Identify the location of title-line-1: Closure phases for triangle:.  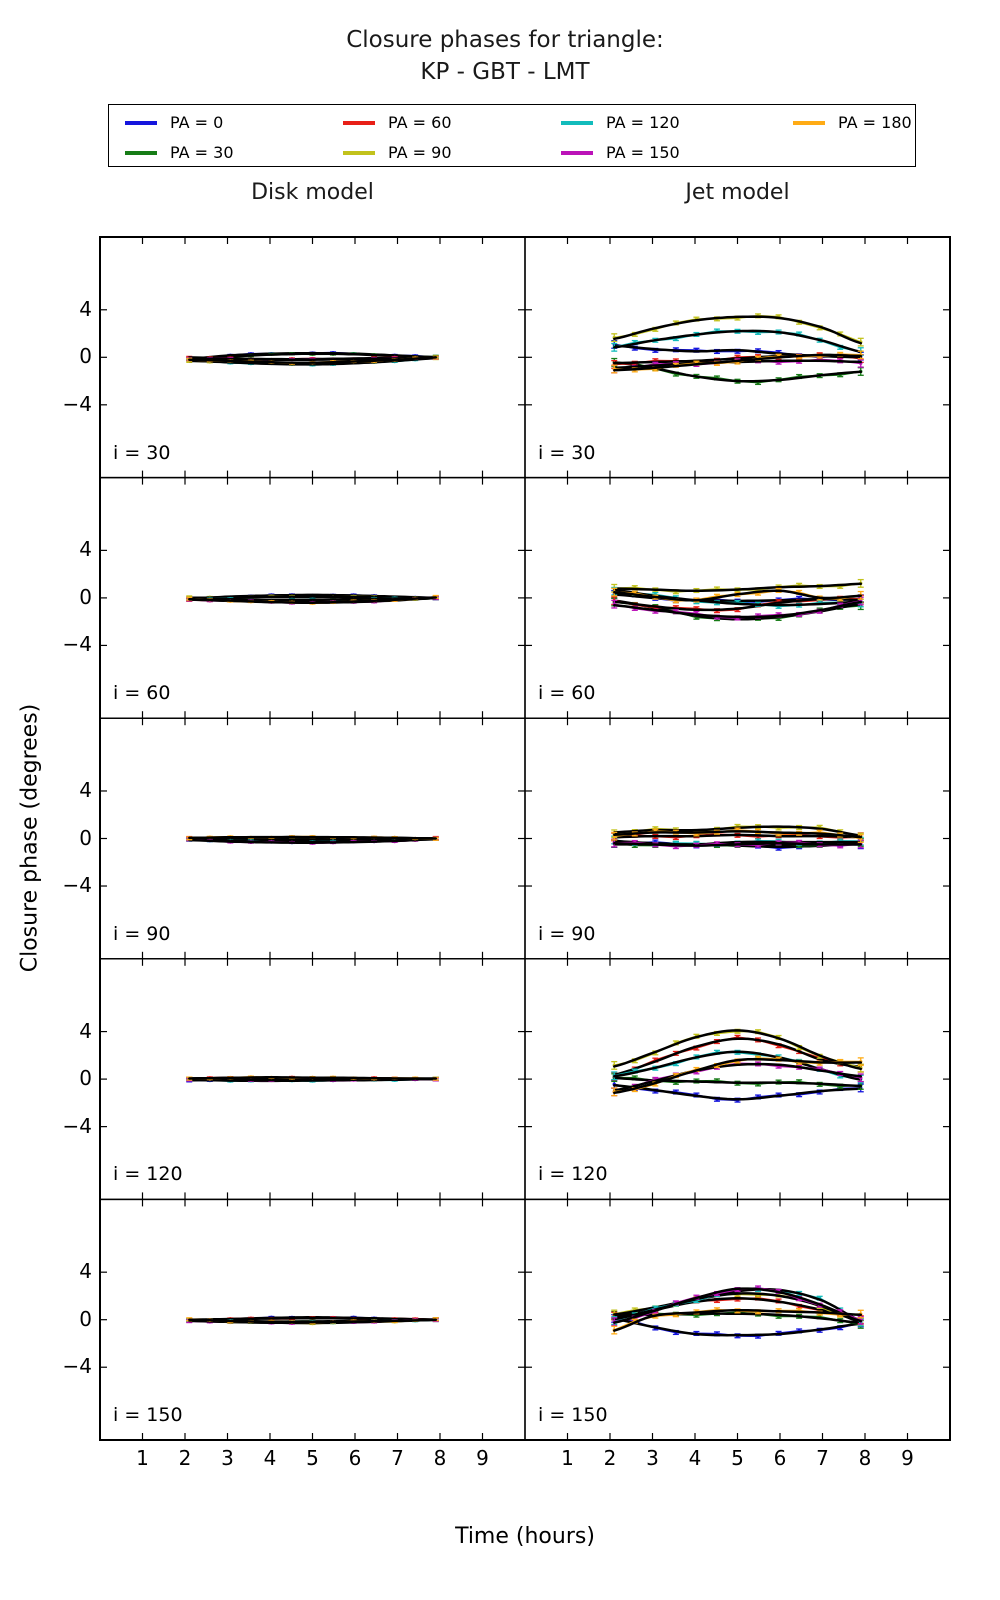
(505, 40).